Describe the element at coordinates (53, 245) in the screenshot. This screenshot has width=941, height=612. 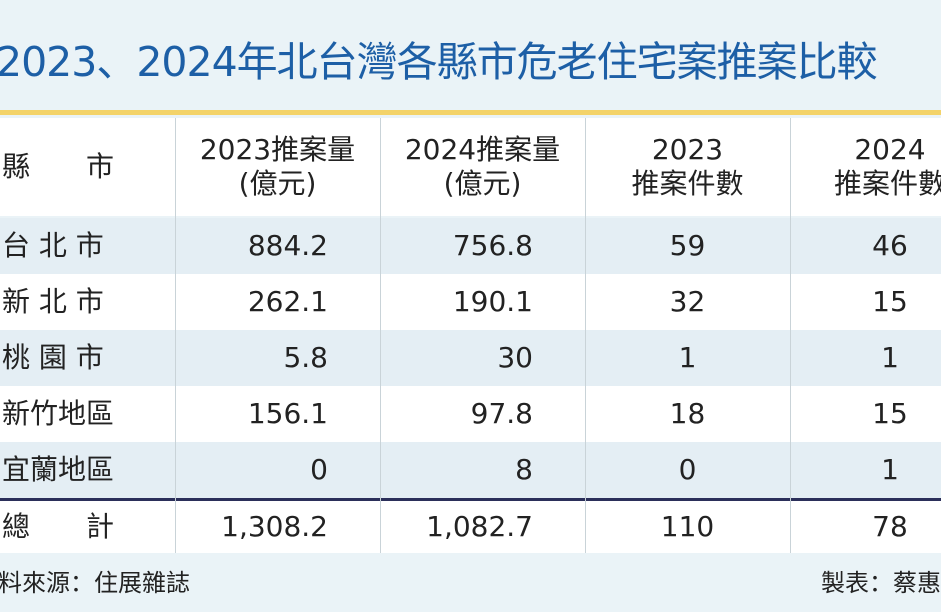
I see `cell: 台 北 市` at that location.